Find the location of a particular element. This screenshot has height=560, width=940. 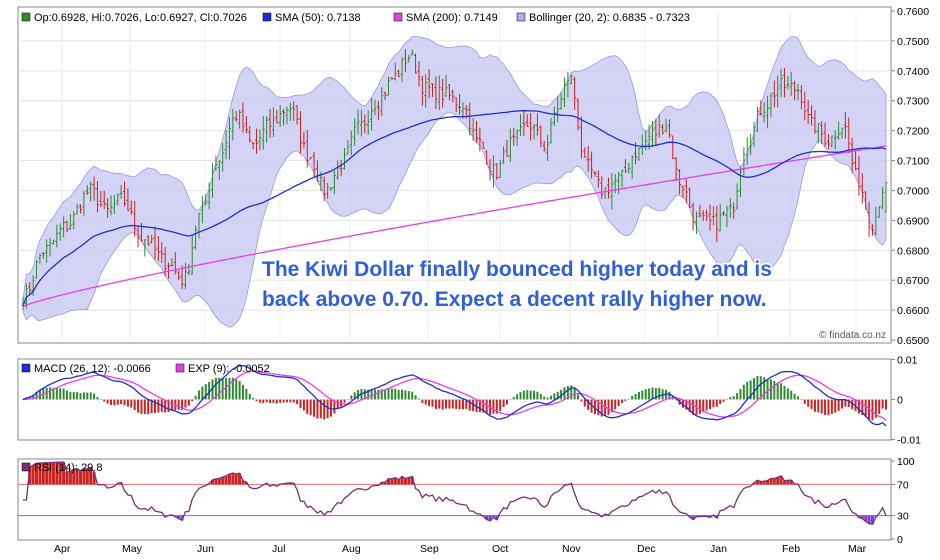

macd-y-tick-label: 0 is located at coordinates (900, 401).